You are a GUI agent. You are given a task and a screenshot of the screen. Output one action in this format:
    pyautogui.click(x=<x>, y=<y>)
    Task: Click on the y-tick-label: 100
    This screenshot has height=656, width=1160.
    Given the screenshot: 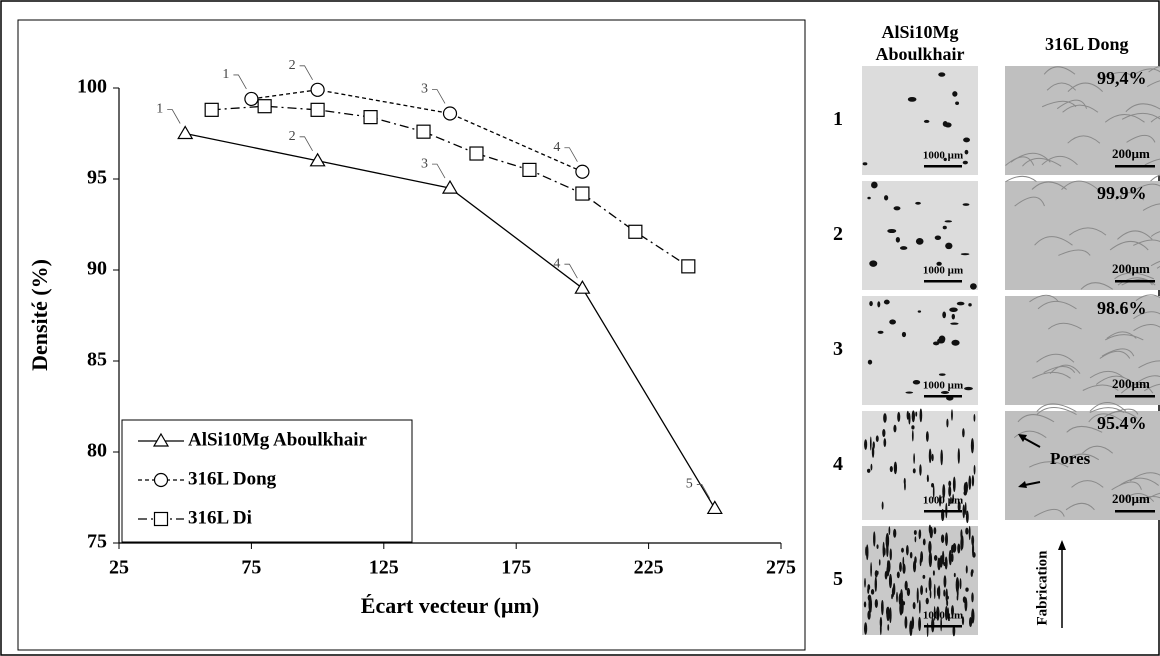 What is the action you would take?
    pyautogui.click(x=92, y=87)
    